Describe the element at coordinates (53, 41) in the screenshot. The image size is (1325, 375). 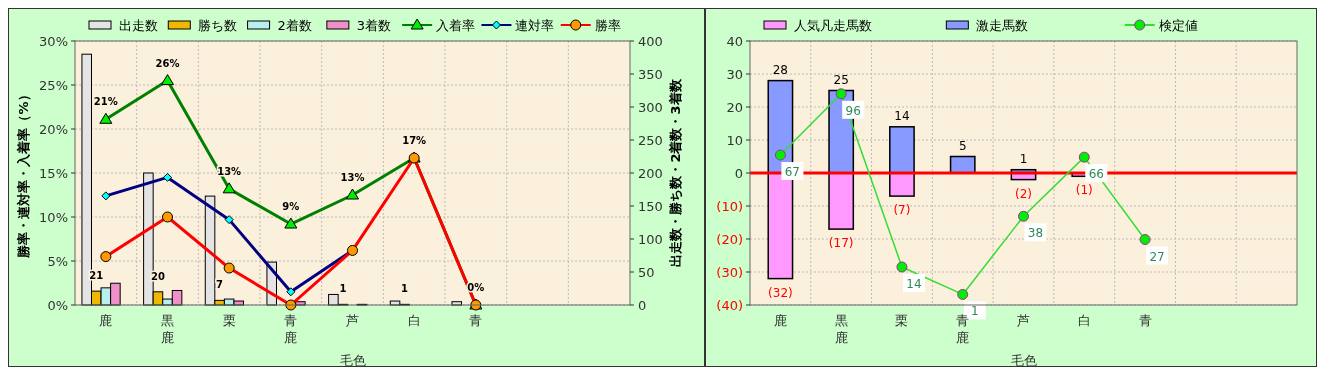
I see `y-tick-label: 30%` at that location.